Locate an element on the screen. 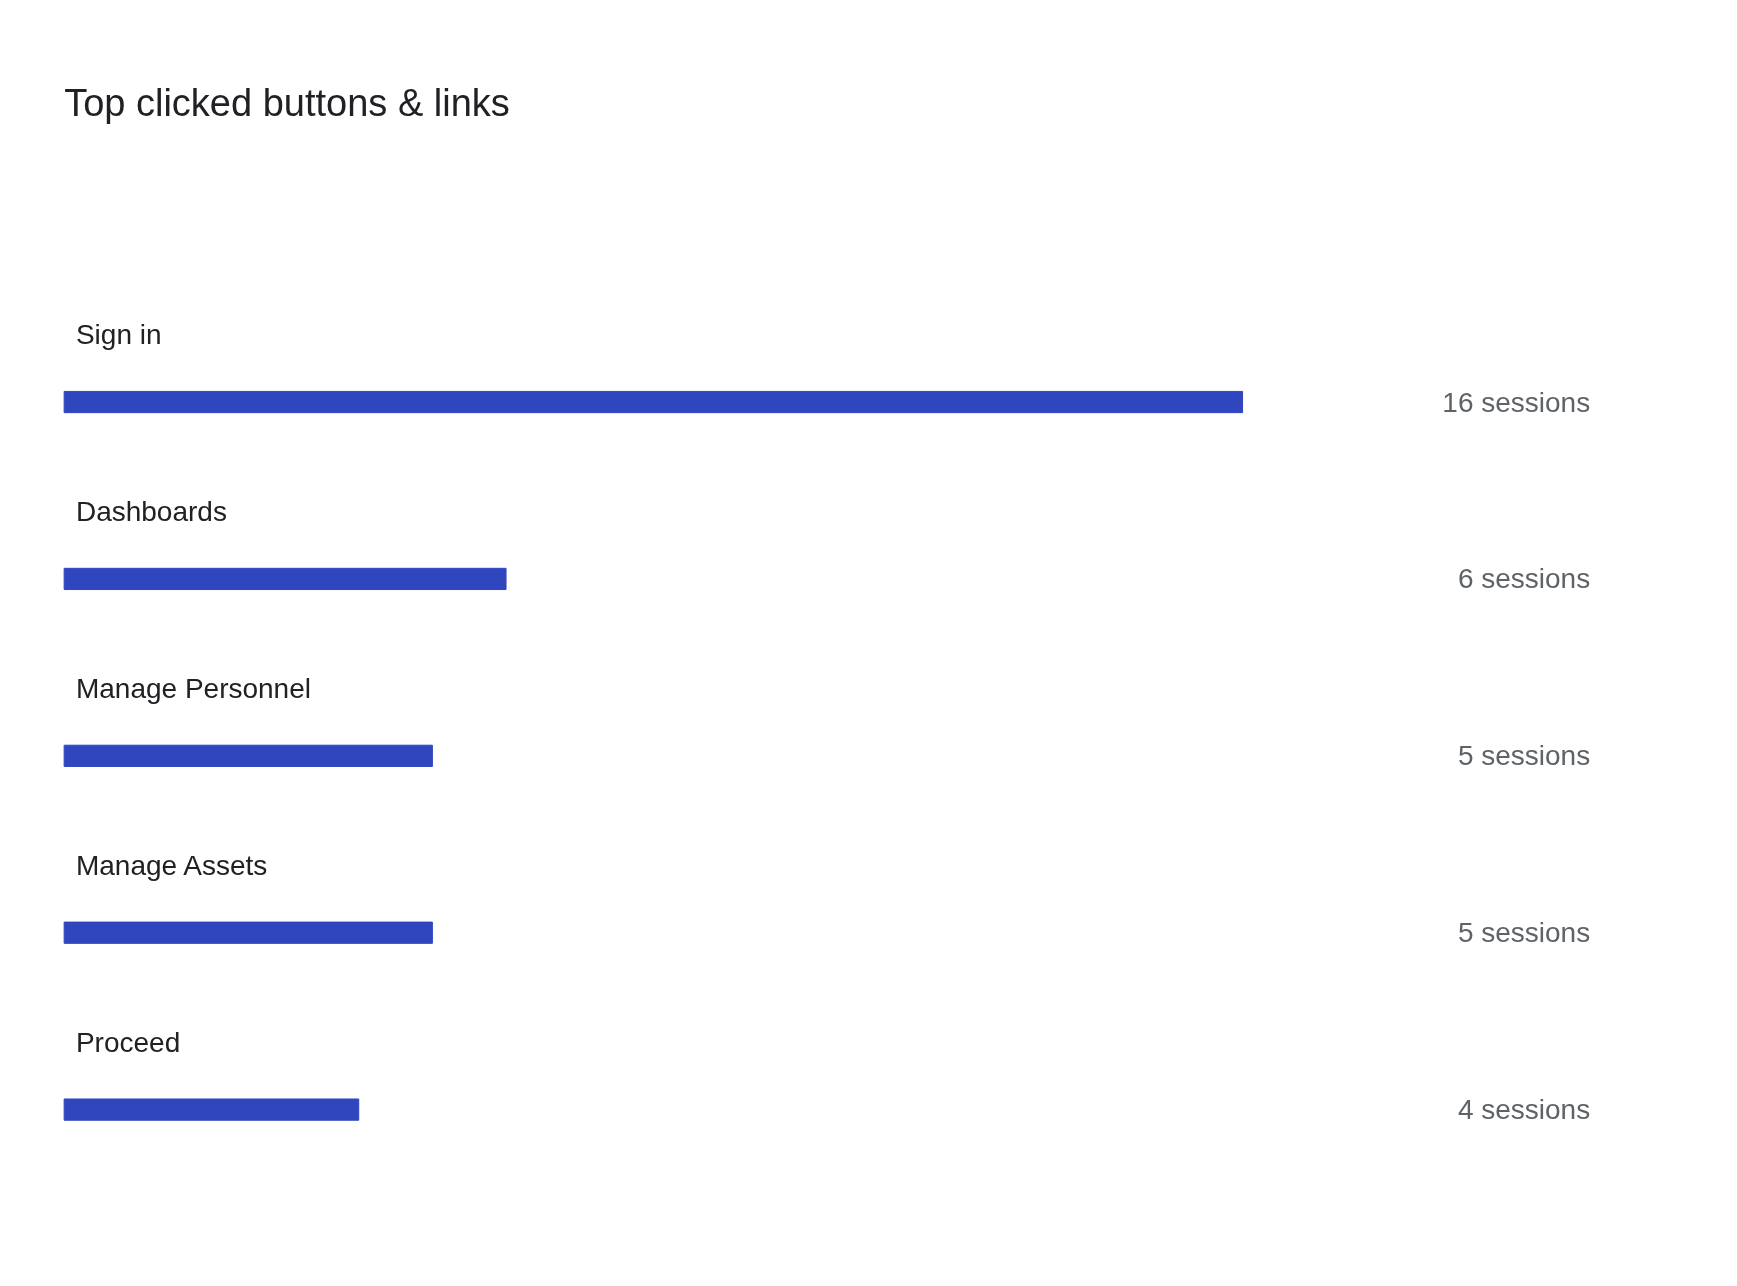 The height and width of the screenshot is (1286, 1737). chart-title: Top clicked buttons & links is located at coordinates (287, 103).